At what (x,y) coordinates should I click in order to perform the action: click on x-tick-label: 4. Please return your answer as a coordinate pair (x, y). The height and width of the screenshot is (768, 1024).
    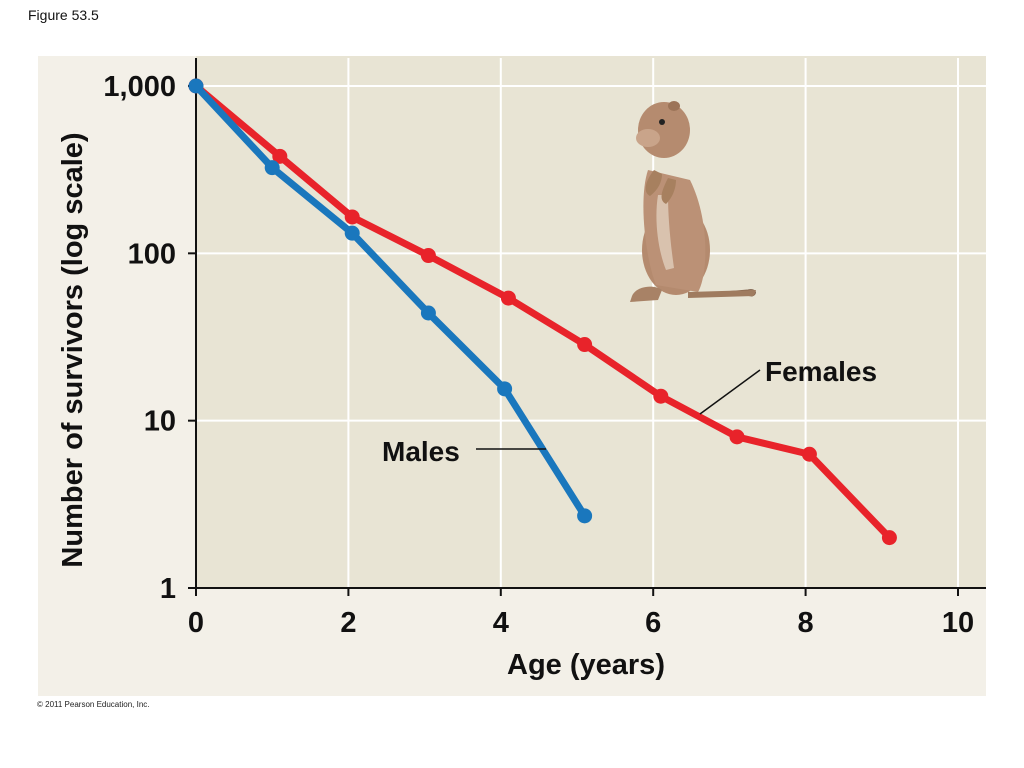
    Looking at the image, I should click on (501, 623).